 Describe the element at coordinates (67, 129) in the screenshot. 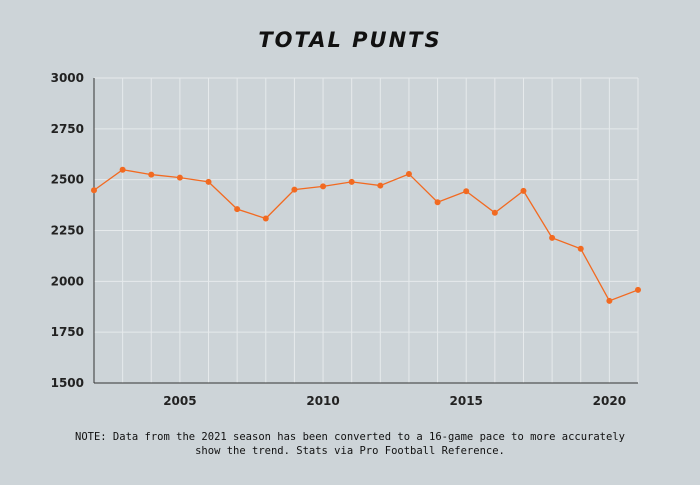

I see `y-tick-label: 2750` at that location.